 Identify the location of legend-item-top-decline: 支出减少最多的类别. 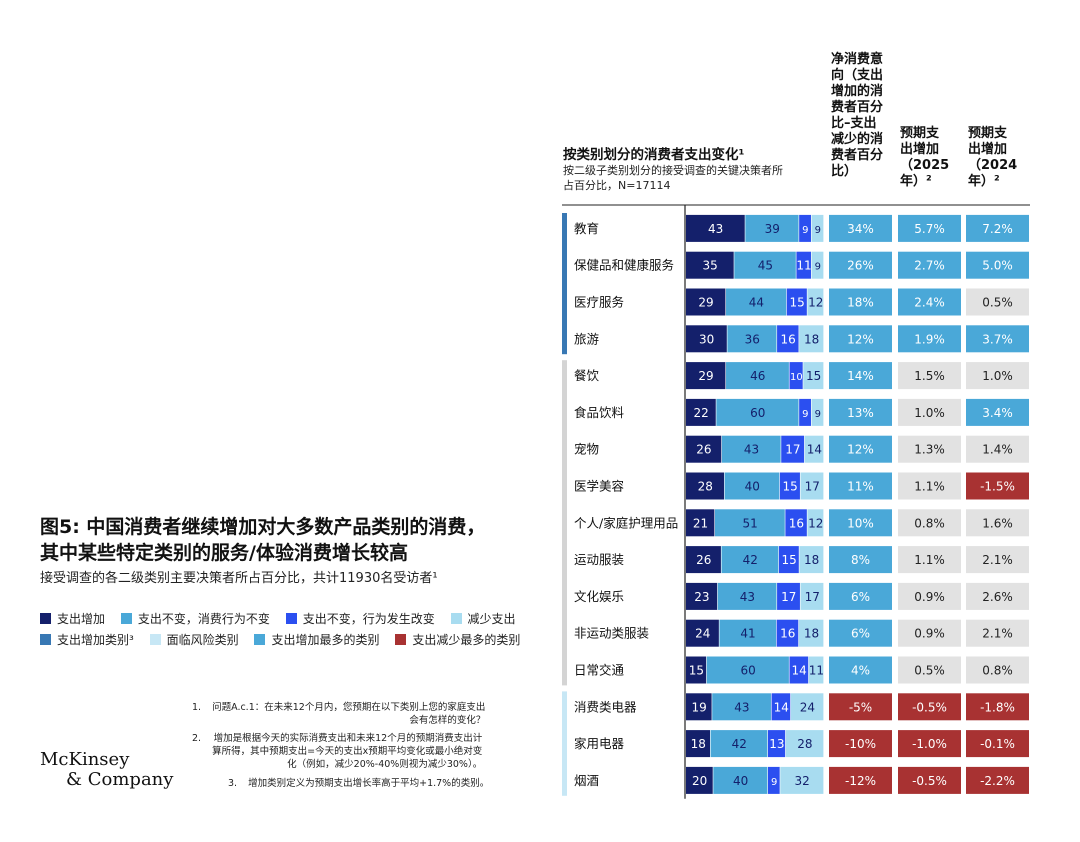
(457, 639).